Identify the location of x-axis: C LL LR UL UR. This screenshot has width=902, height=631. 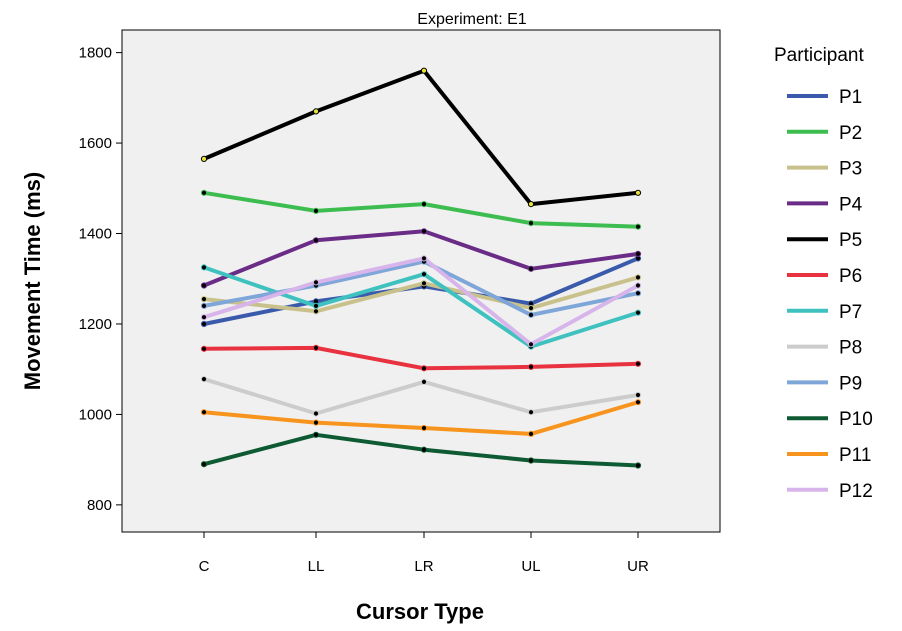
(424, 553).